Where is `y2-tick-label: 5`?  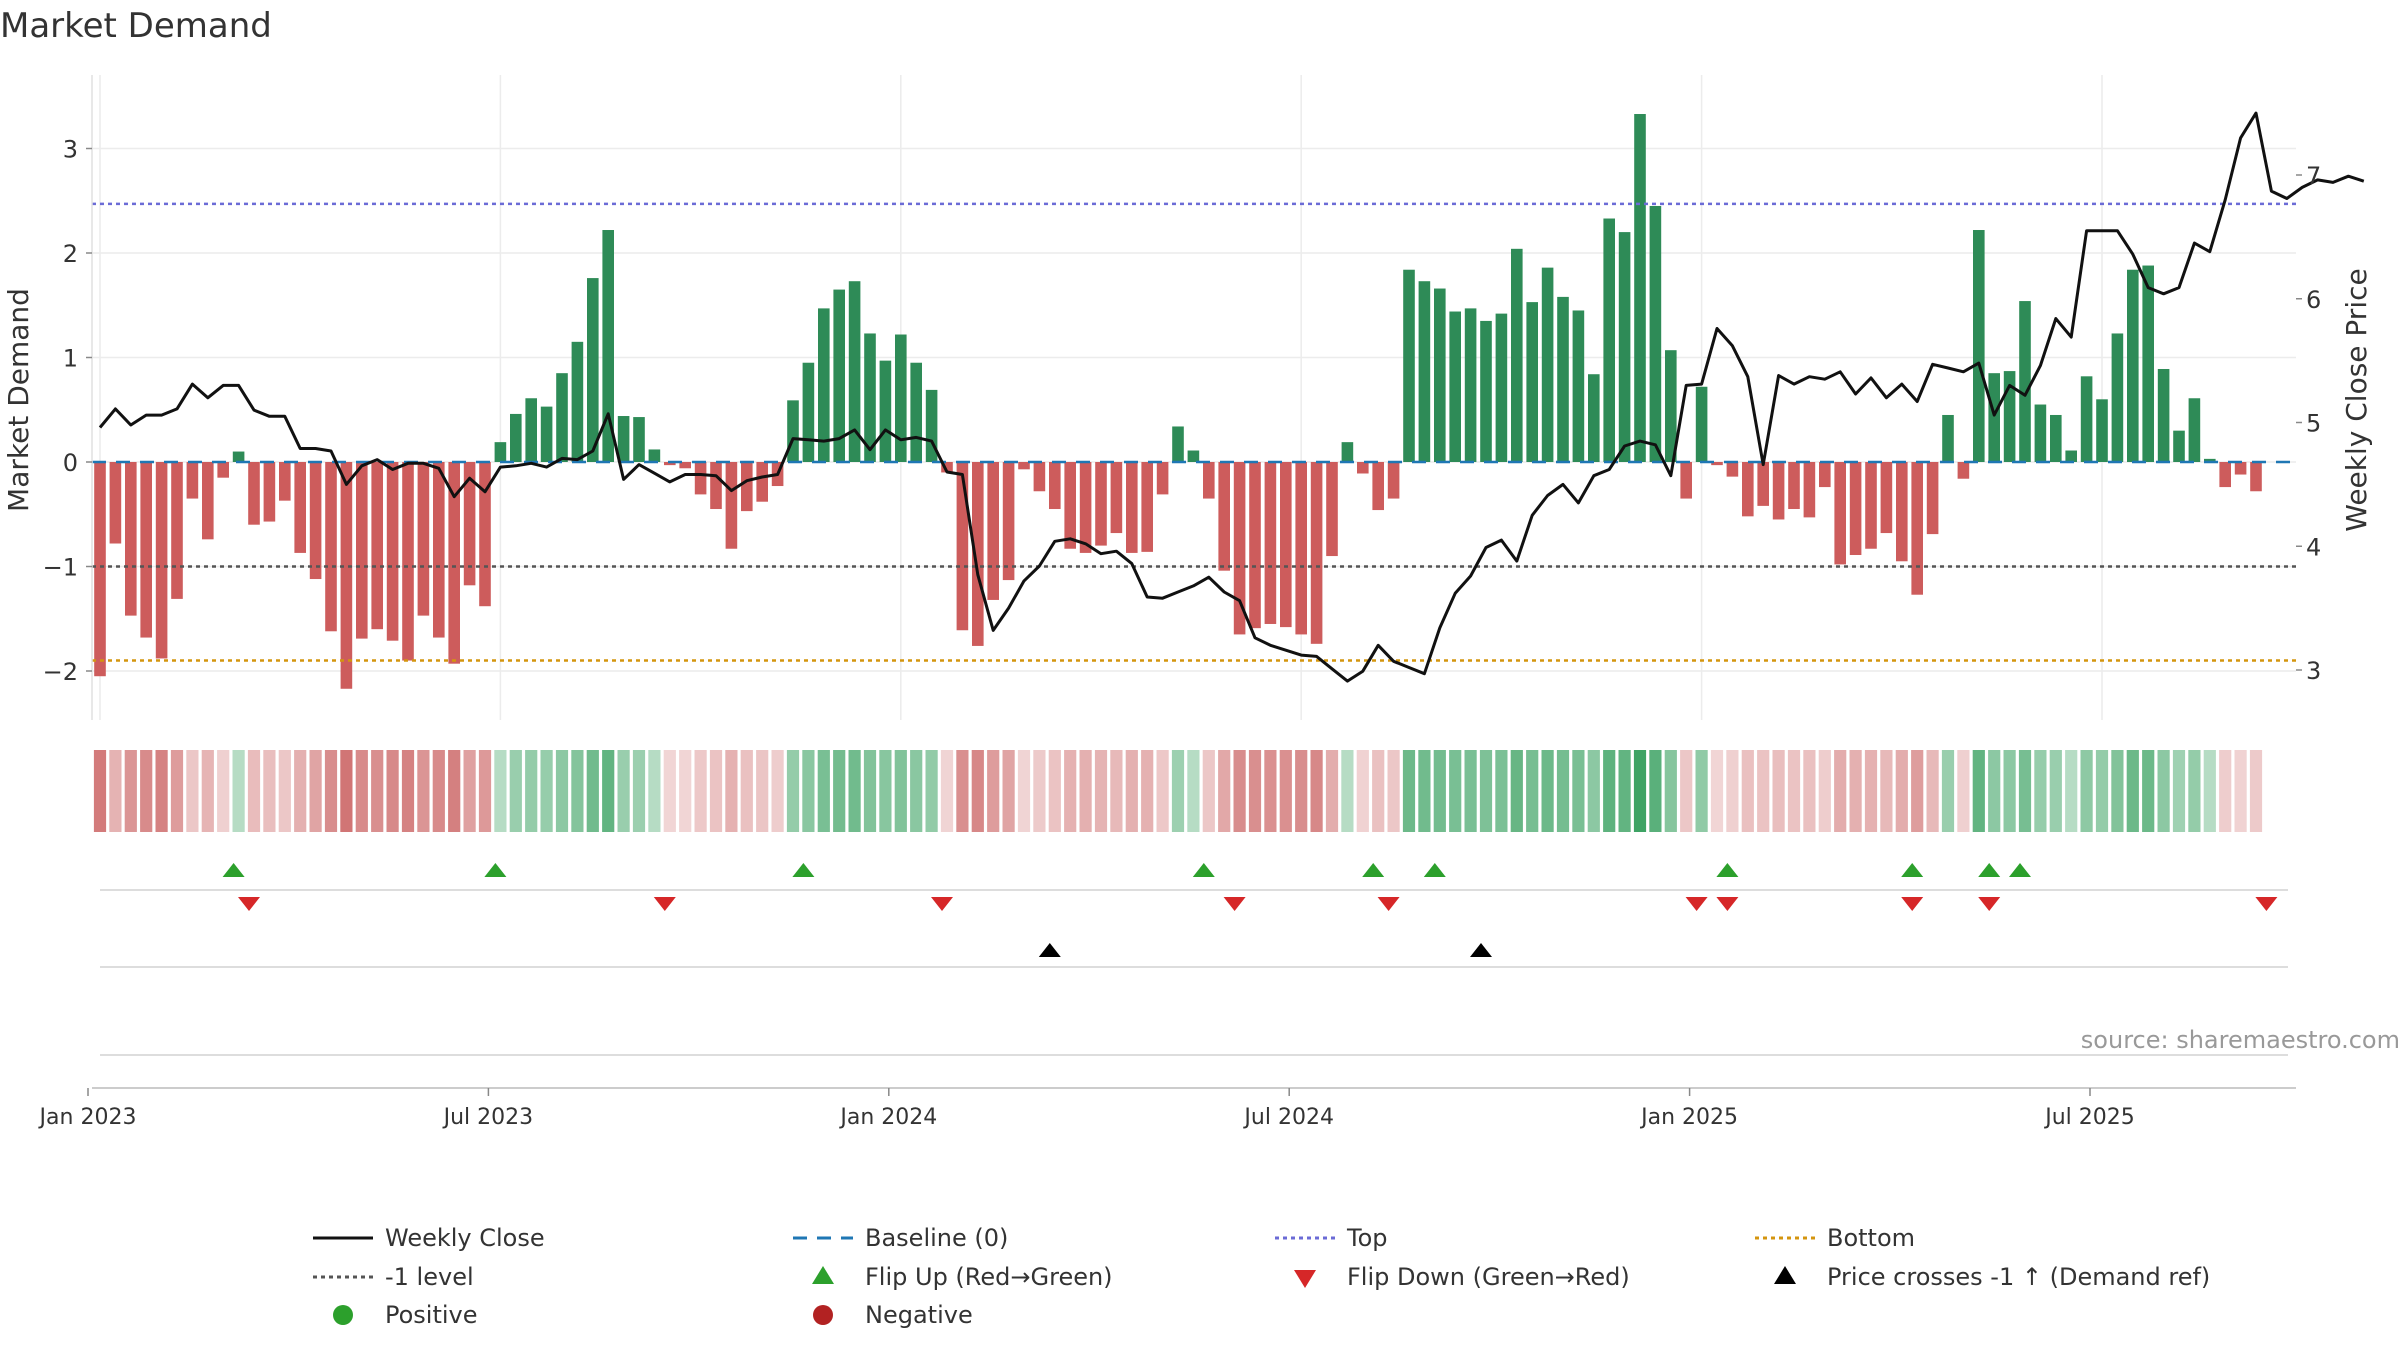 y2-tick-label: 5 is located at coordinates (2313, 424).